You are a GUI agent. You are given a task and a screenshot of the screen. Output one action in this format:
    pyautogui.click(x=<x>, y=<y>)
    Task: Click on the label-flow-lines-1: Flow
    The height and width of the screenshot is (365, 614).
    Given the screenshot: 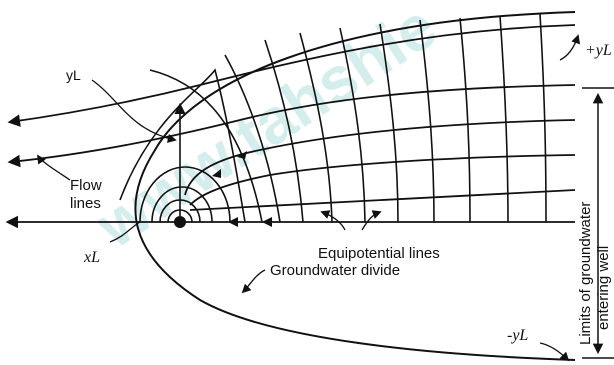 What is the action you would take?
    pyautogui.click(x=86, y=185)
    